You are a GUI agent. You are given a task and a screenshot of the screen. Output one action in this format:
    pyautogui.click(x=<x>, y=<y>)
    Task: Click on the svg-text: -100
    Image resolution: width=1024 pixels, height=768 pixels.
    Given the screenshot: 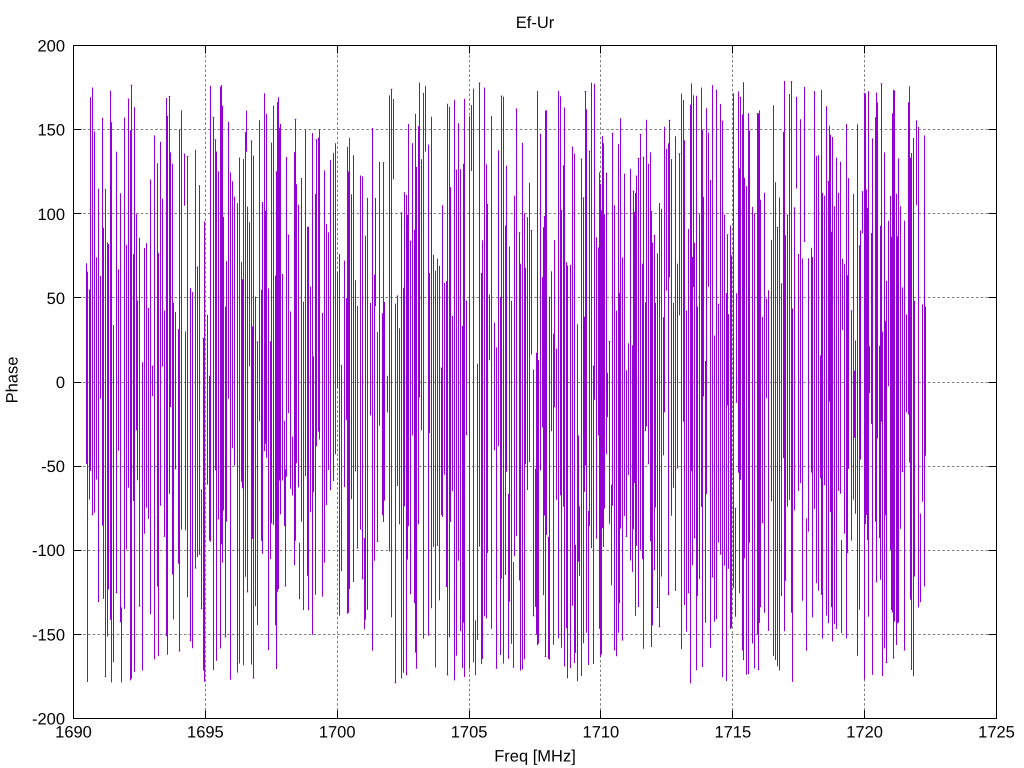 What is the action you would take?
    pyautogui.click(x=48, y=551)
    